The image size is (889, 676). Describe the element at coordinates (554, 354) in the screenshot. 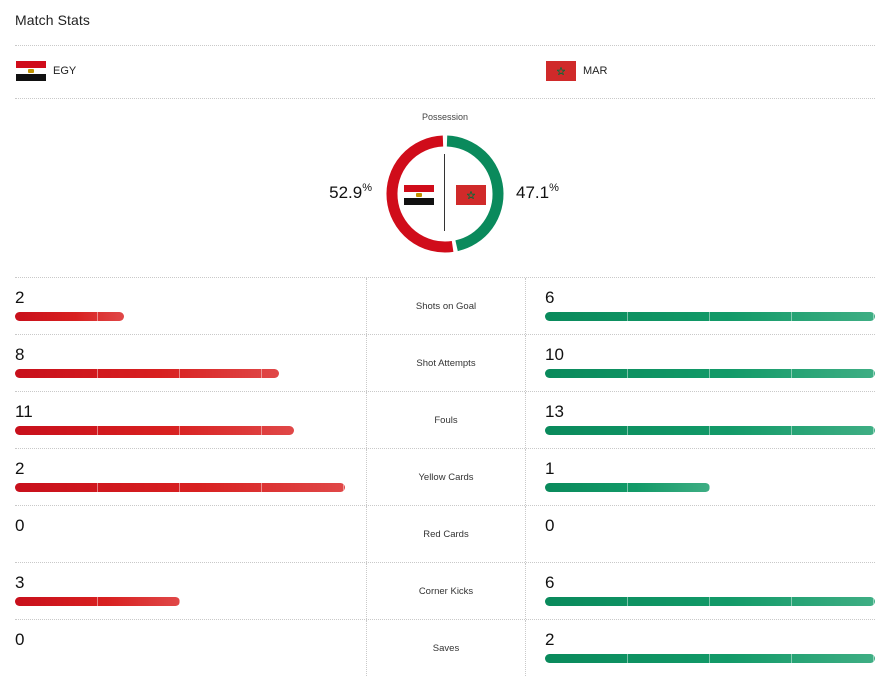

I see `stat-away-value: 10` at that location.